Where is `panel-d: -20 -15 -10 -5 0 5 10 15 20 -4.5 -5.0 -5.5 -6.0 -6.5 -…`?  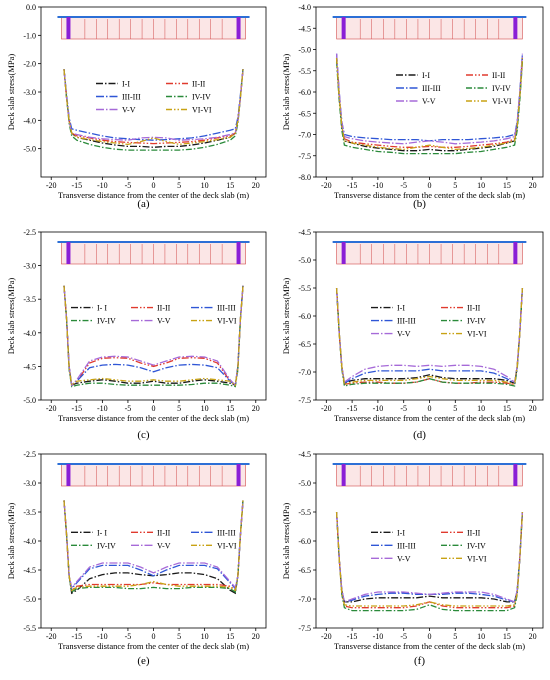
panel-d: -20 -15 -10 -5 0 5 10 15 20 -4.5 -5.0 -5.5 -6.0 -6.5 -… is located at coordinates (412, 334).